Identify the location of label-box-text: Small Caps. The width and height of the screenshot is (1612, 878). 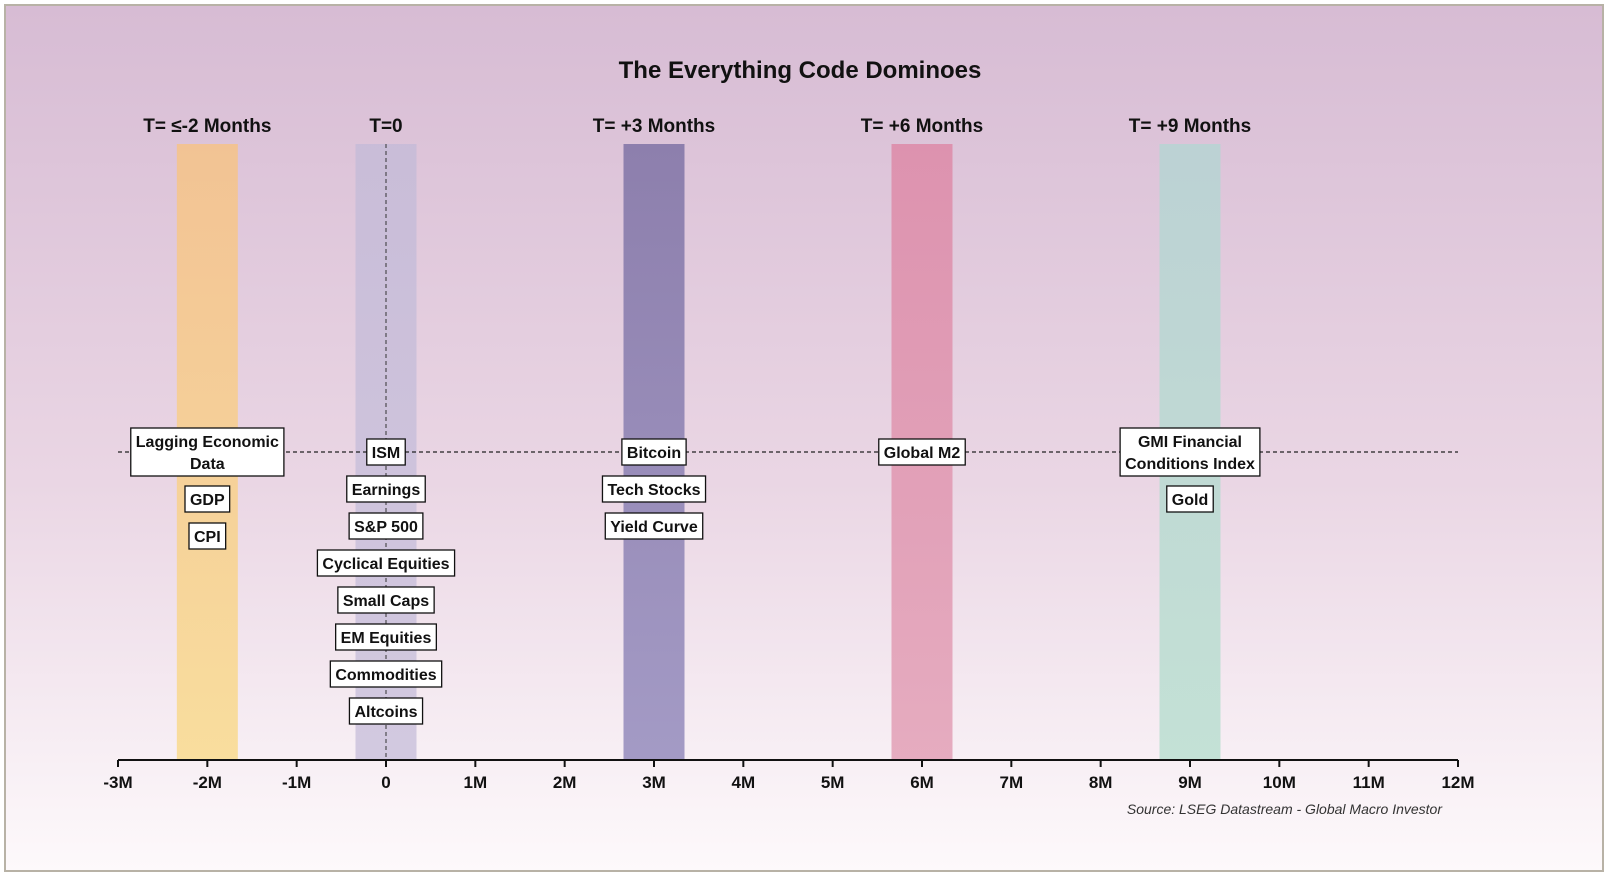
(386, 601).